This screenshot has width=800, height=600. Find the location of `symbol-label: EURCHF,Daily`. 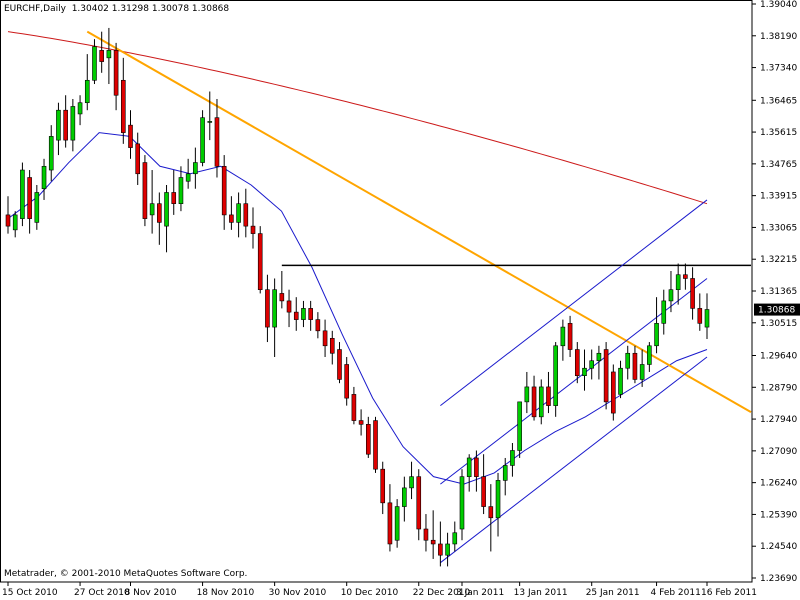

symbol-label: EURCHF,Daily is located at coordinates (35, 9).